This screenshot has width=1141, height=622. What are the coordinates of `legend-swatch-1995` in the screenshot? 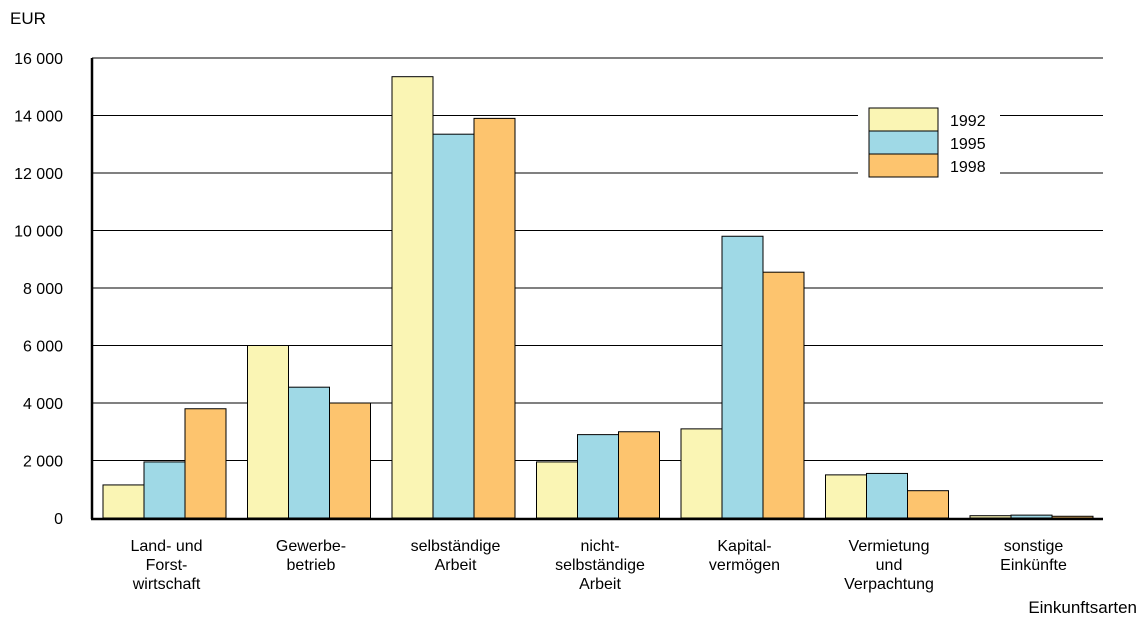 It's located at (903, 142).